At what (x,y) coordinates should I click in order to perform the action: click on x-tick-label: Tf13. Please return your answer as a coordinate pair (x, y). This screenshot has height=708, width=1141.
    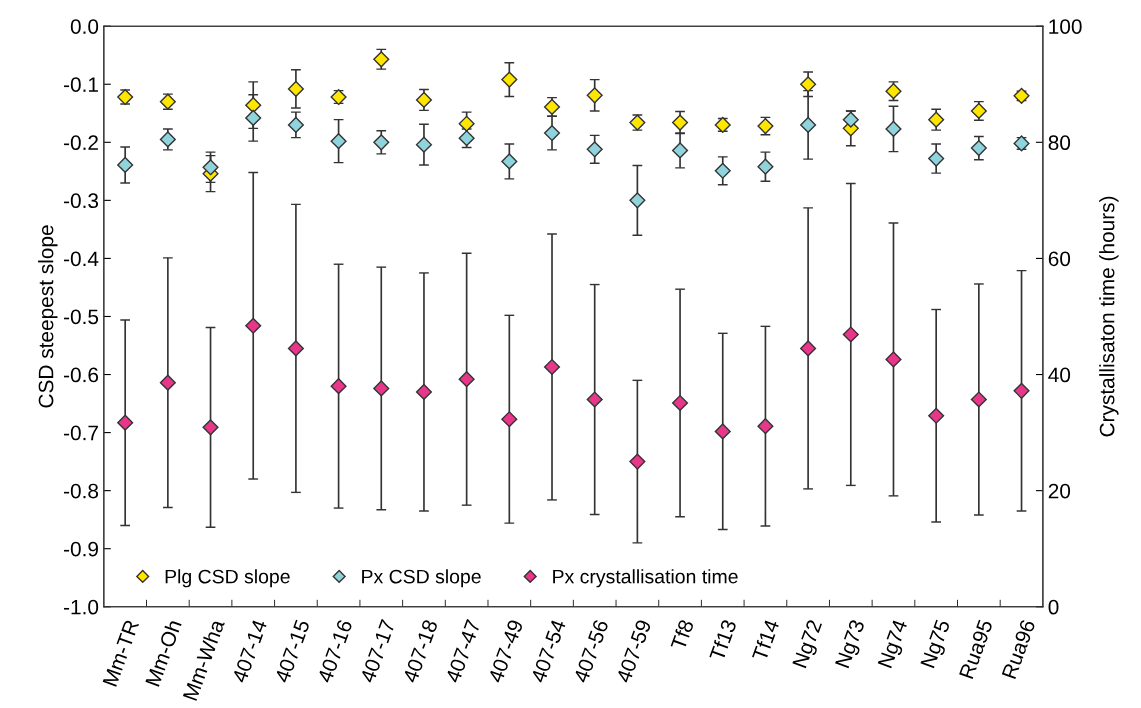
    Looking at the image, I should click on (722, 640).